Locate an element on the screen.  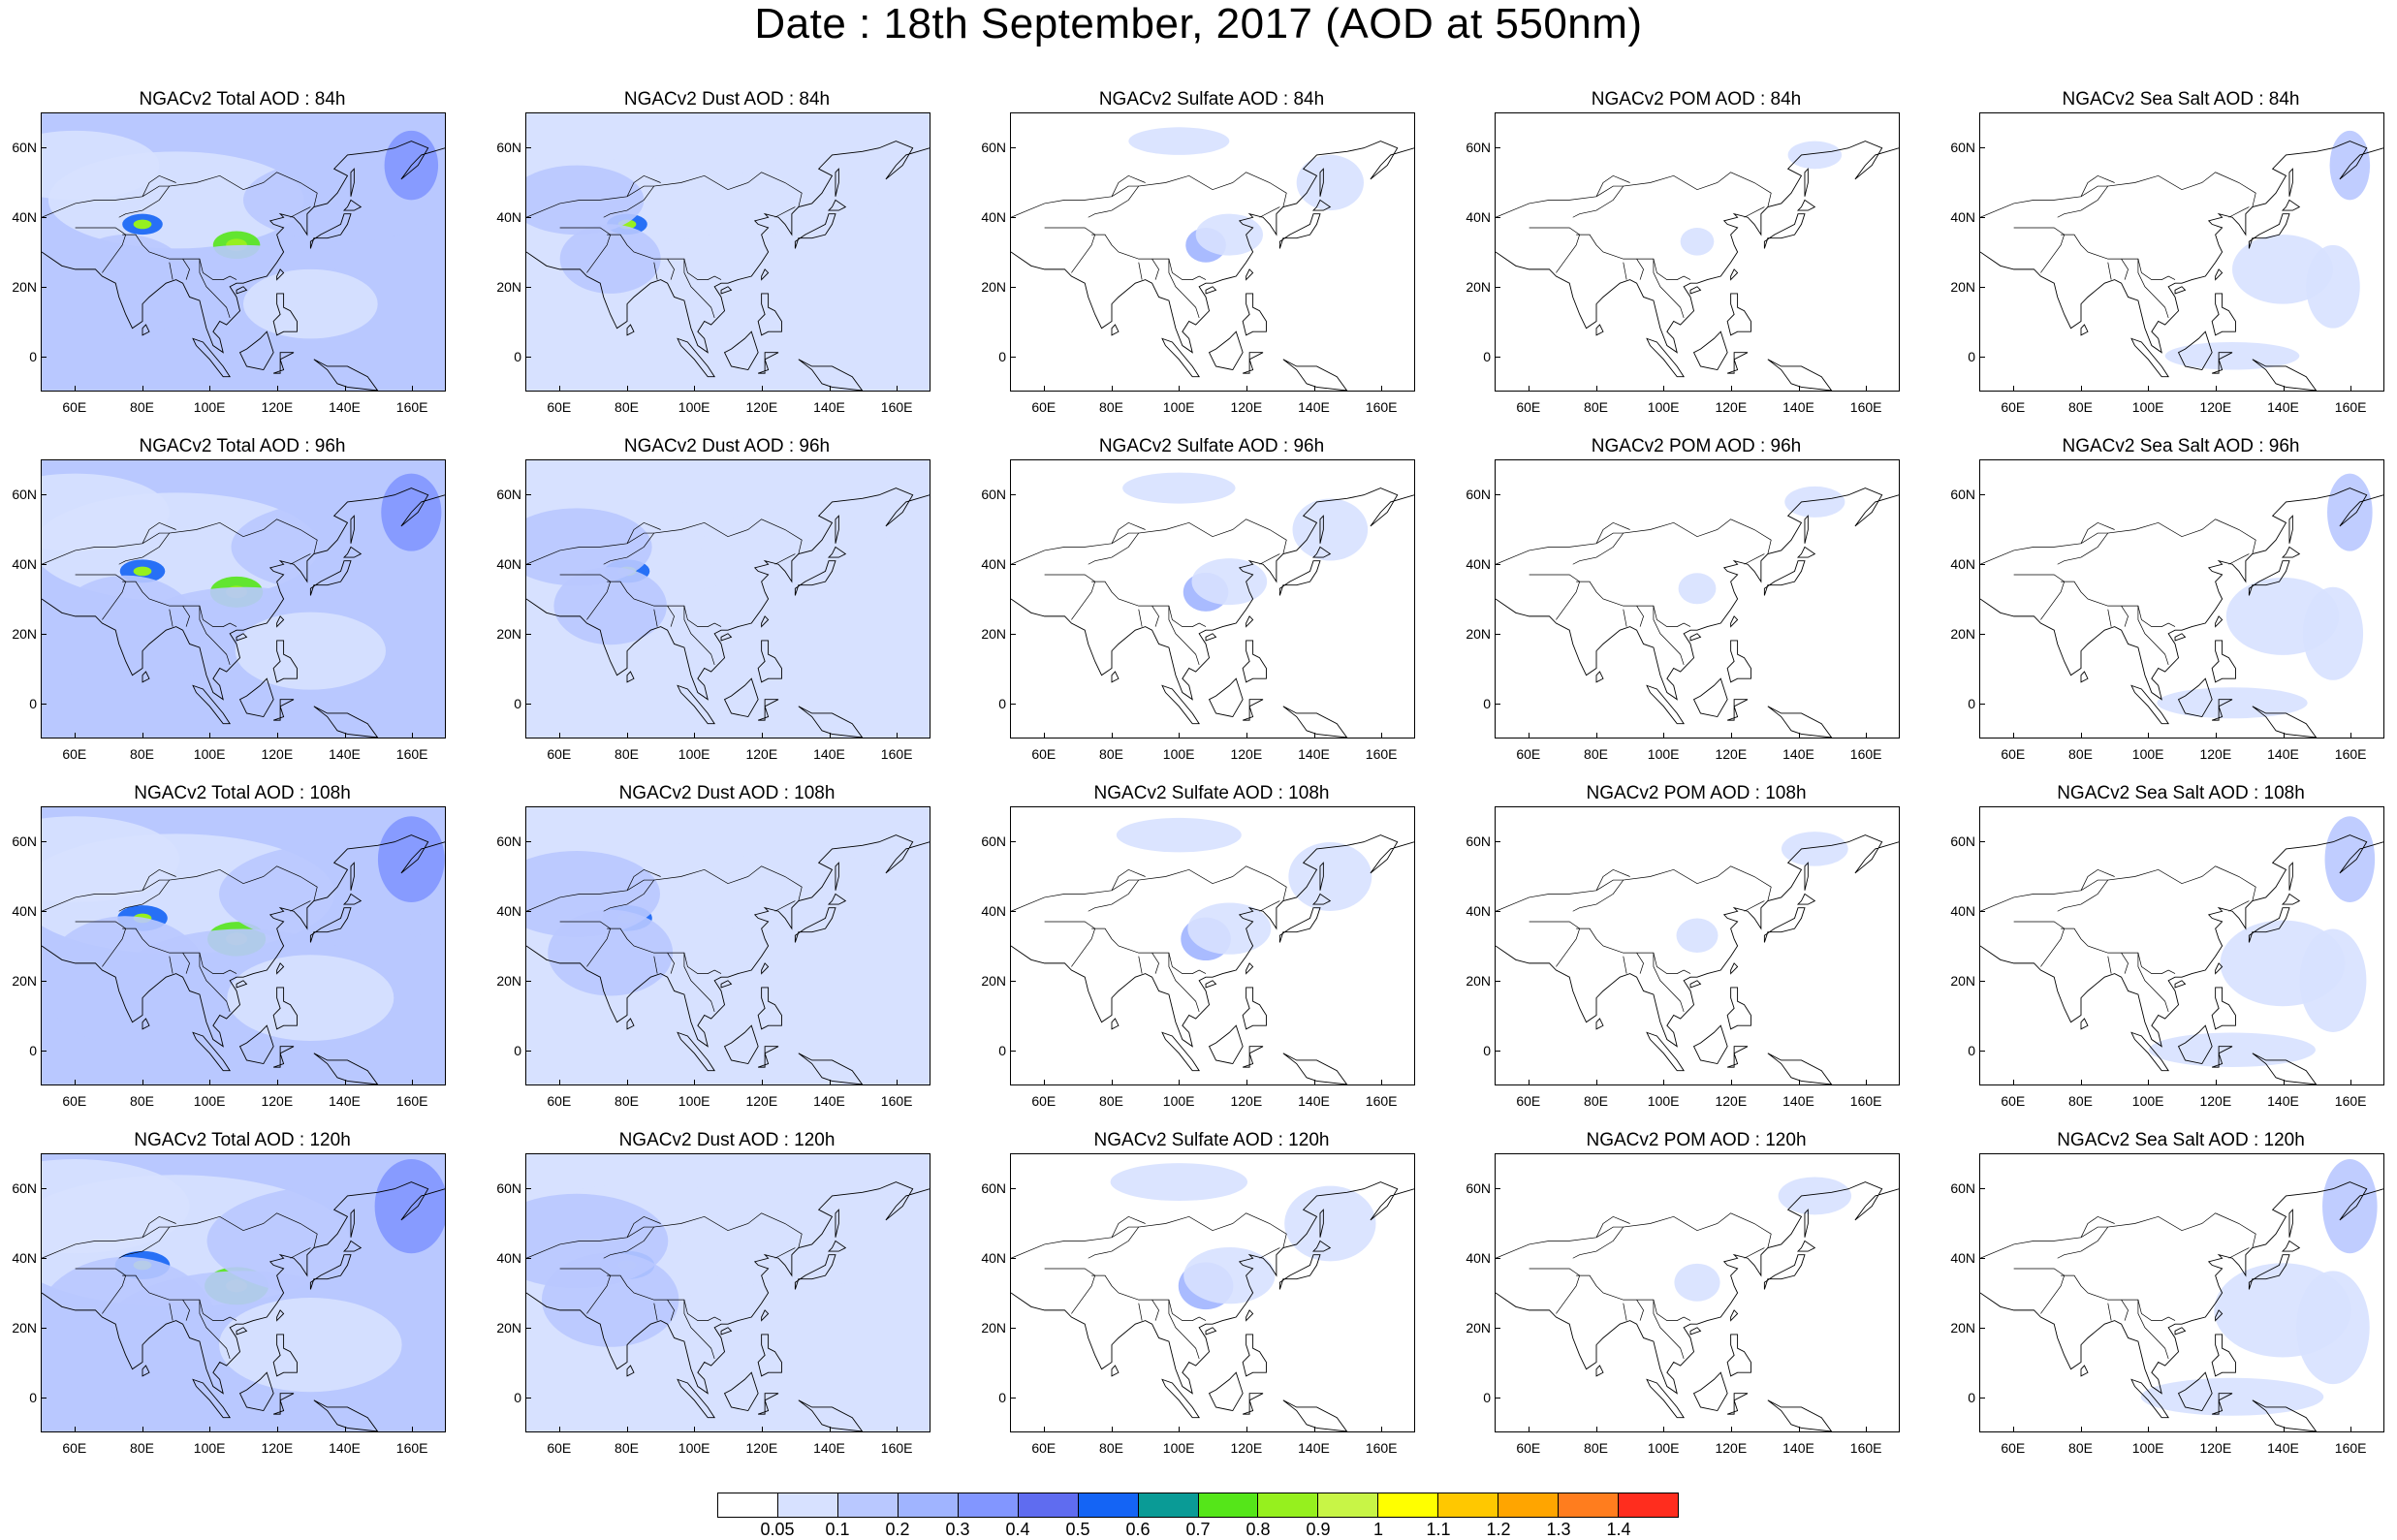
y-tick-label: 20N is located at coordinates (1478, 1328).